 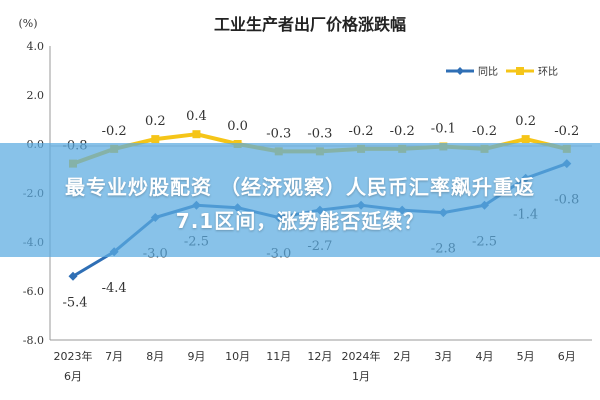 I want to click on mom-data-label: 0.0, so click(x=237, y=126).